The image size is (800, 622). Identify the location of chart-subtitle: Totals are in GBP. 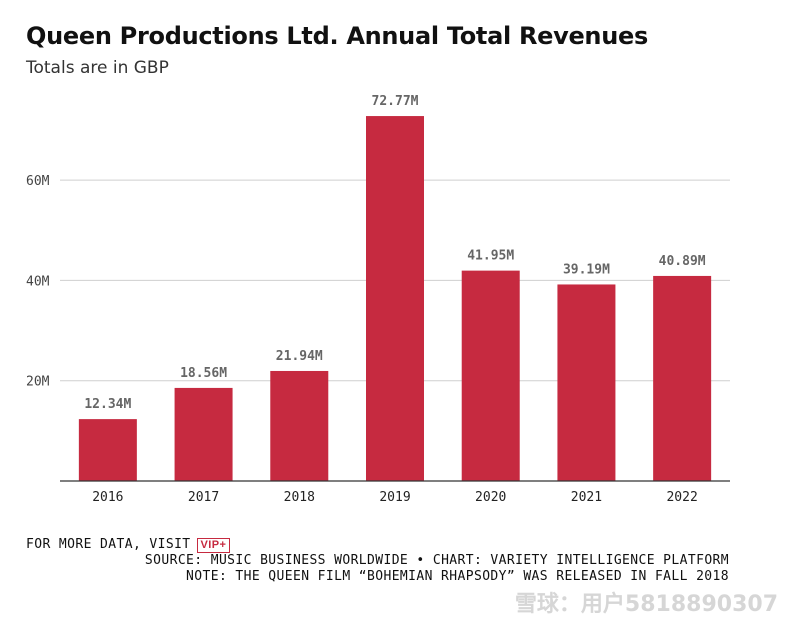
(97, 68).